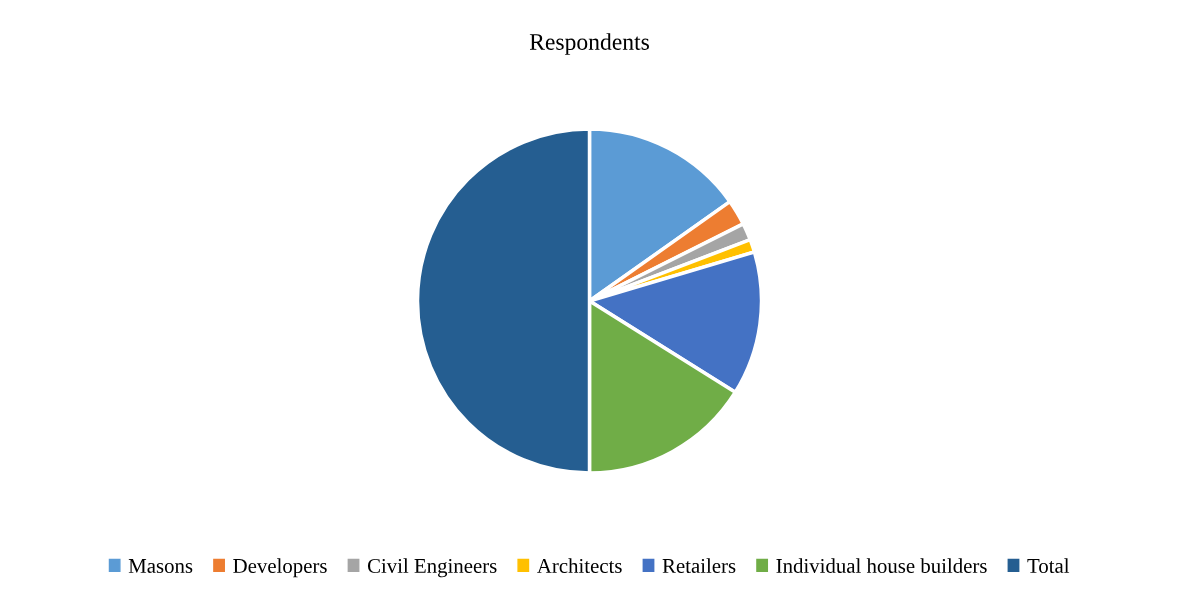 Image resolution: width=1179 pixels, height=596 pixels. I want to click on legend-label: Retailers, so click(699, 565).